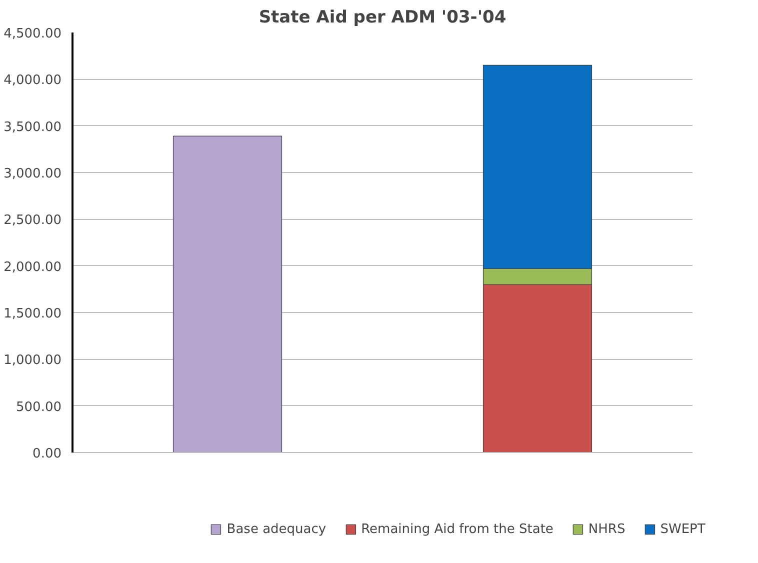 Image resolution: width=758 pixels, height=563 pixels. Describe the element at coordinates (683, 529) in the screenshot. I see `legend-label: SWEPT` at that location.